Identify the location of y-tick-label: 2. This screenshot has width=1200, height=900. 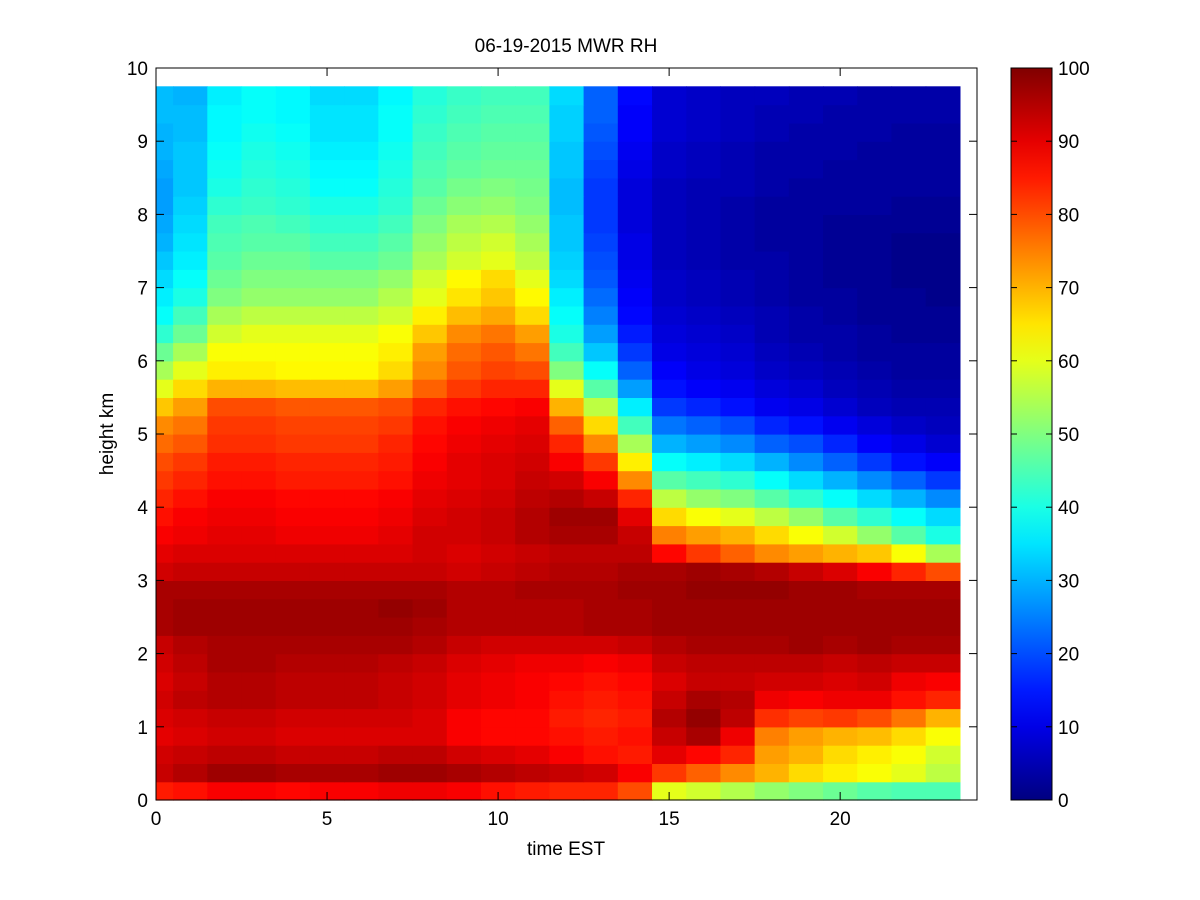
(142, 655).